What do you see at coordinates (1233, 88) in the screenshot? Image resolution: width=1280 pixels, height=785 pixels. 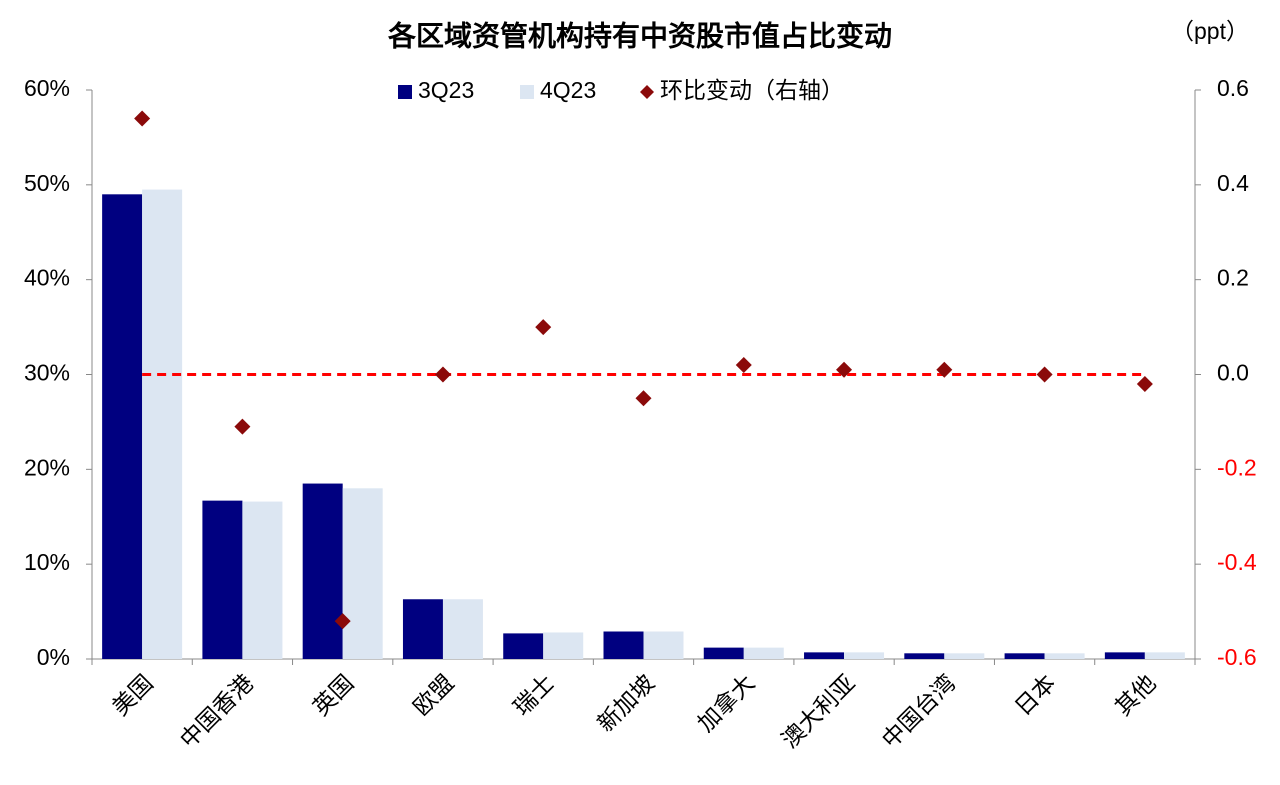 I see `y2-tick-label: 0.6` at bounding box center [1233, 88].